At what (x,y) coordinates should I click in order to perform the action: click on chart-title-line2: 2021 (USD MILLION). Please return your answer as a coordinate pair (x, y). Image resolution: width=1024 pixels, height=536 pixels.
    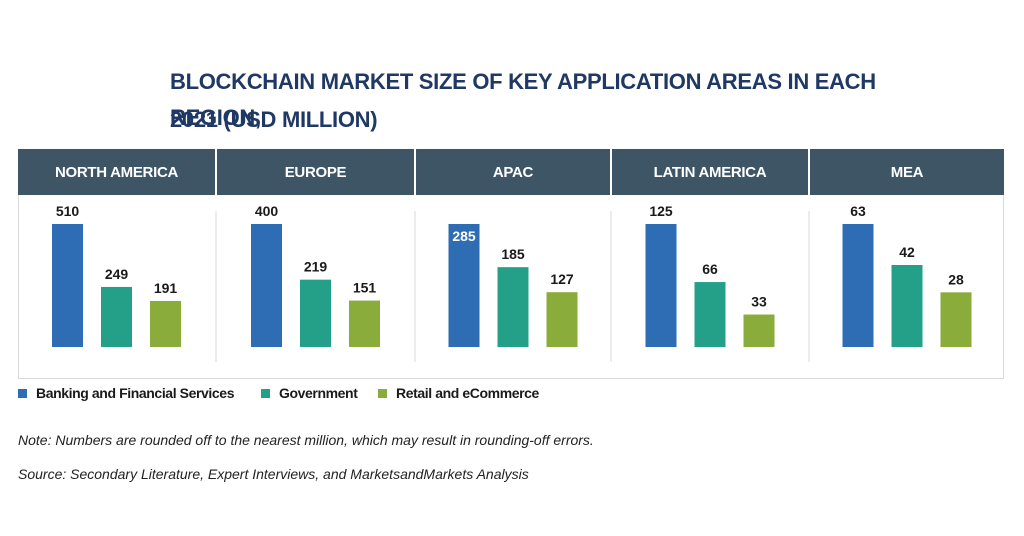
    Looking at the image, I should click on (274, 119).